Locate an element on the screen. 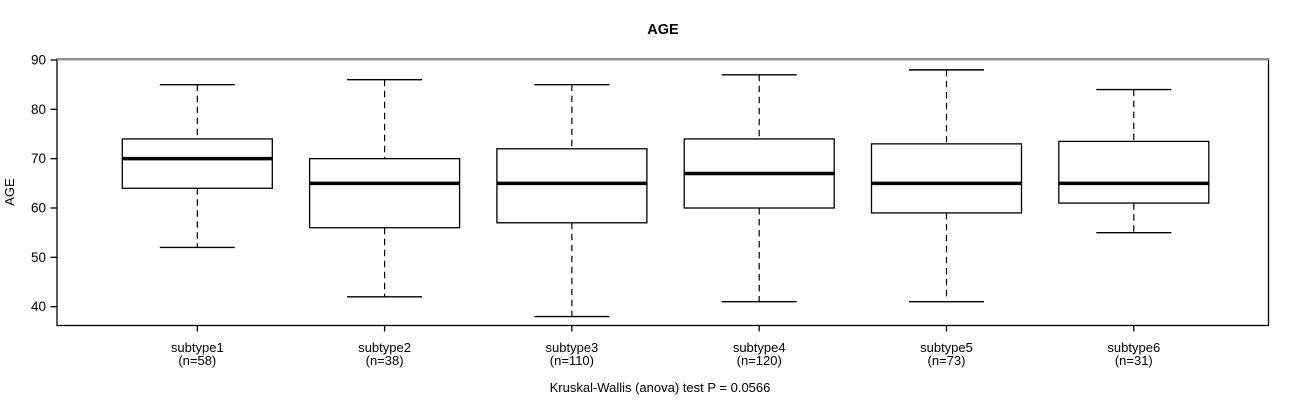 The image size is (1300, 400). x-label-subtype5: subtype5 is located at coordinates (946, 347).